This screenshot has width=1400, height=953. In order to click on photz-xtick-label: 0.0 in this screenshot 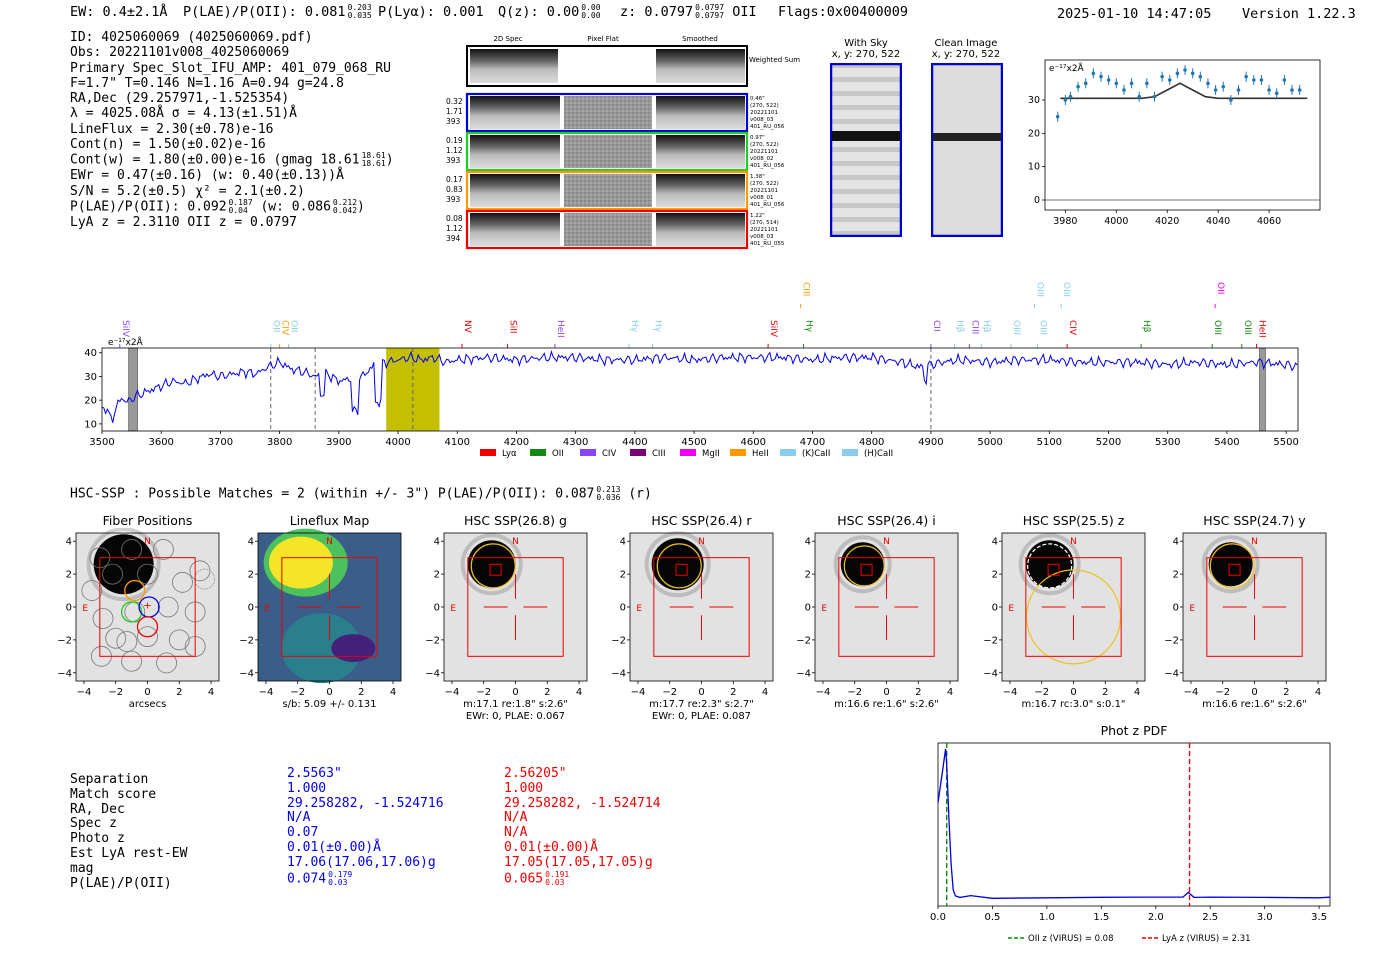, I will do `click(938, 917)`.